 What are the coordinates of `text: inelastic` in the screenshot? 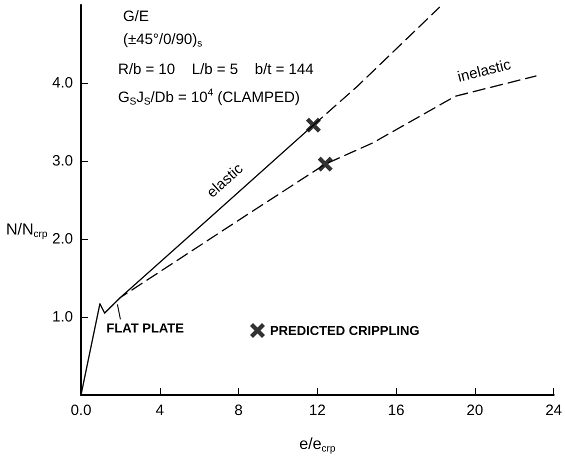 It's located at (485, 71).